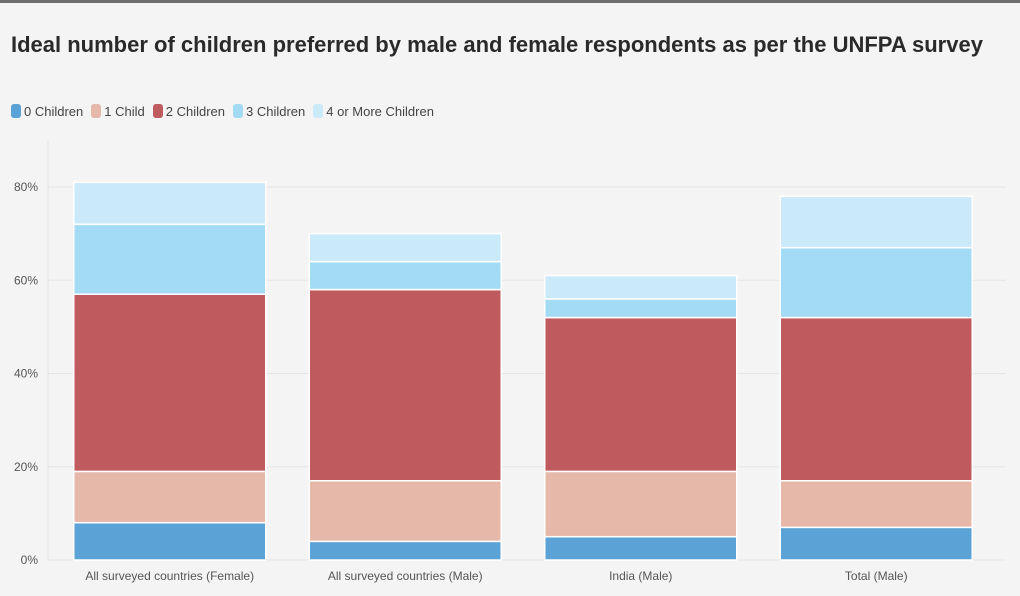  I want to click on legend-item-3-children: 3 Children, so click(269, 111).